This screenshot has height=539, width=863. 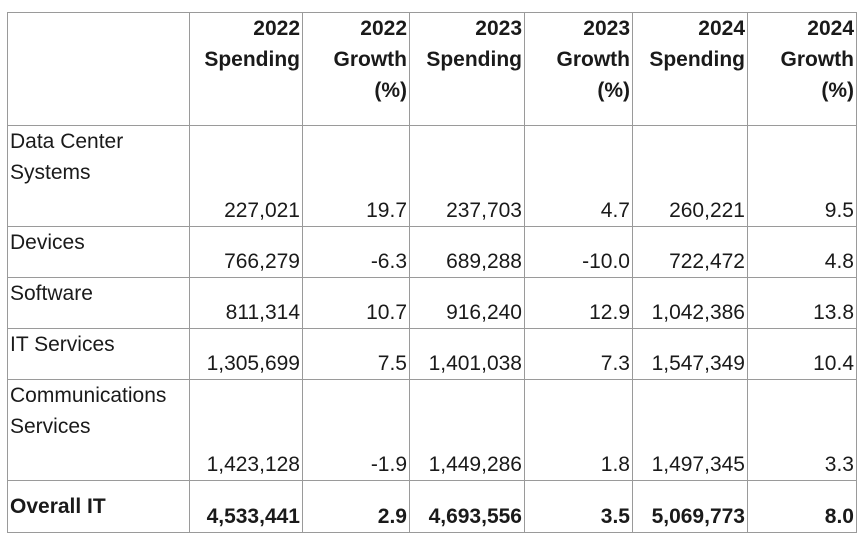 What do you see at coordinates (467, 354) in the screenshot?
I see `table-cell: 1,401,038` at bounding box center [467, 354].